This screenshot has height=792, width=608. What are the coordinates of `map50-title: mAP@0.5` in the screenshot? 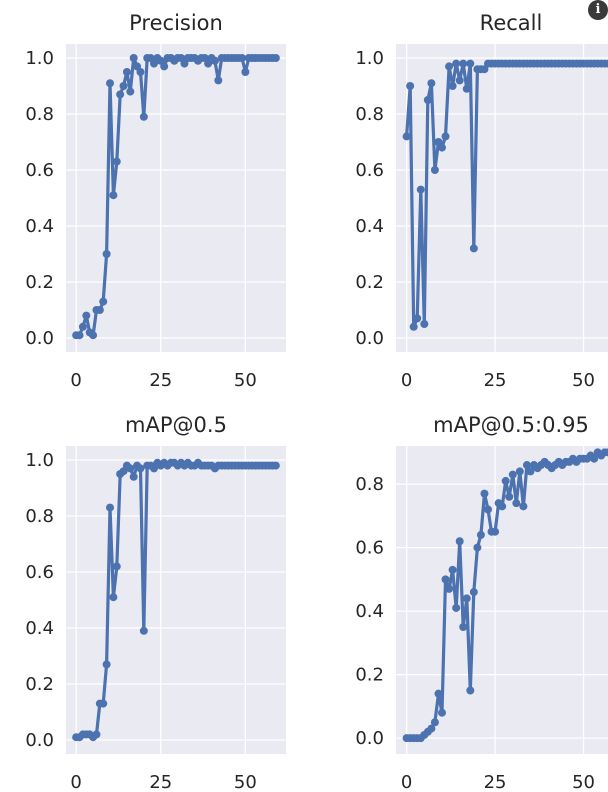 It's located at (176, 425).